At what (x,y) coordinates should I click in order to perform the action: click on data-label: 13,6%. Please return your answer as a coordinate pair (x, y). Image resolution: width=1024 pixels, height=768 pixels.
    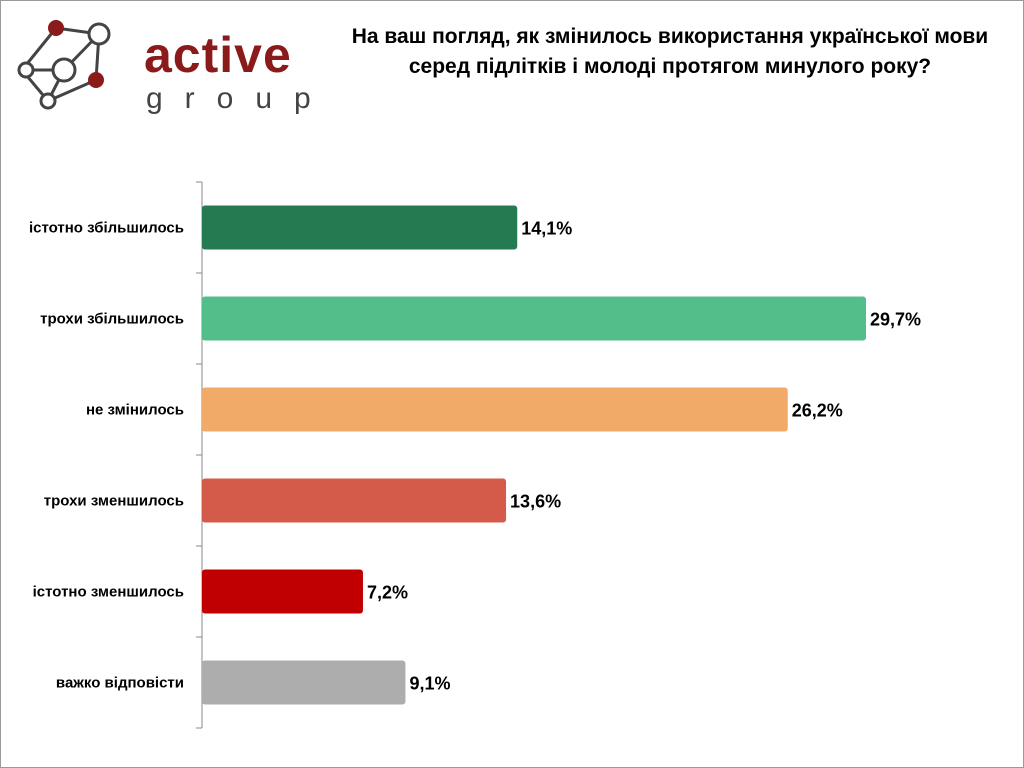
    Looking at the image, I should click on (535, 502).